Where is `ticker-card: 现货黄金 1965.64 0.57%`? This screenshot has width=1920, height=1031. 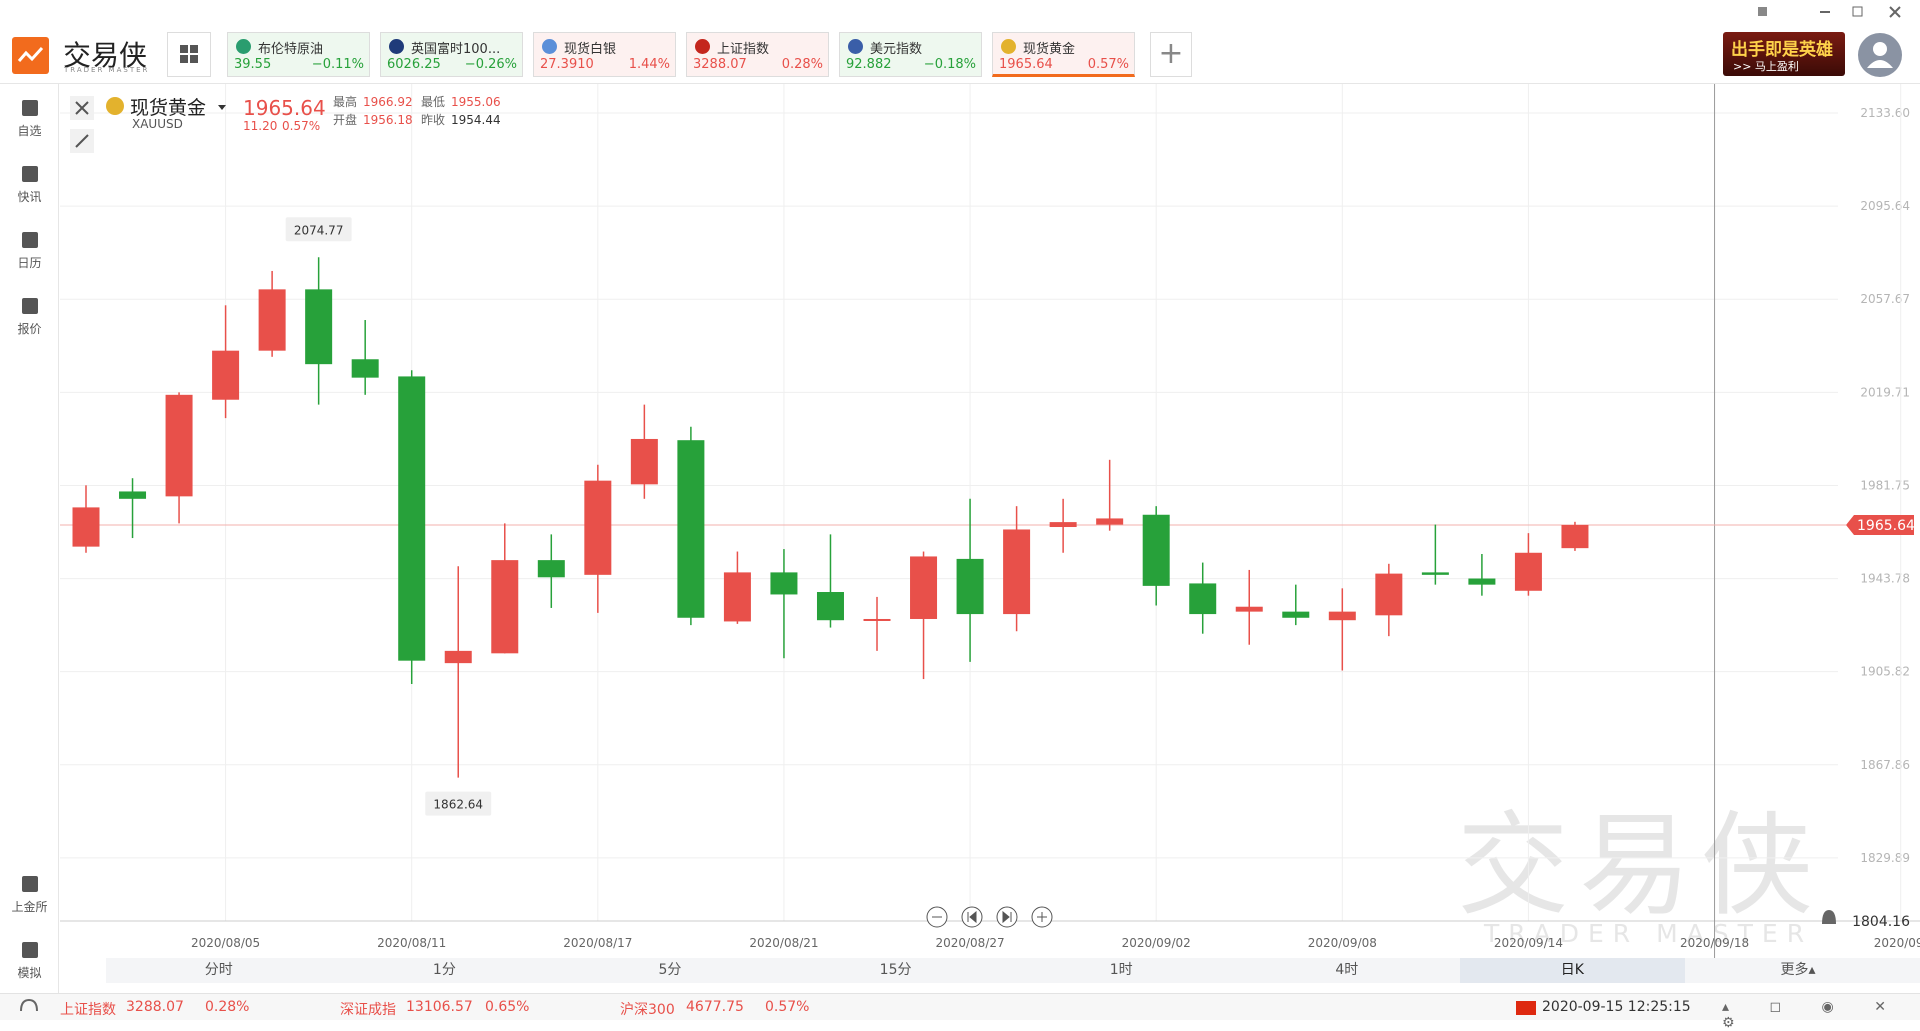 ticker-card: 现货黄金 1965.64 0.57% is located at coordinates (1063, 54).